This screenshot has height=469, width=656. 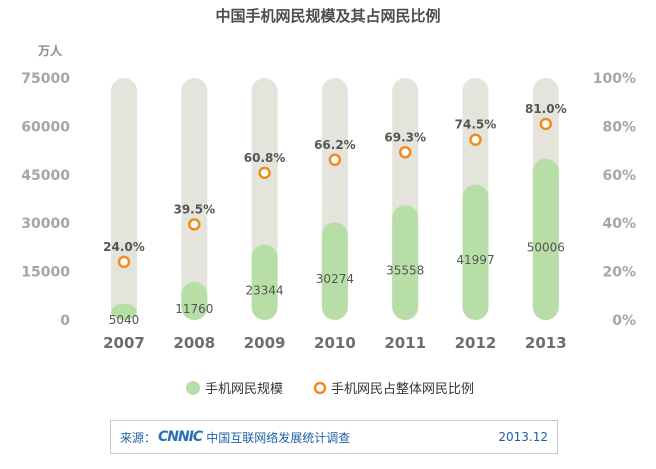 I want to click on source-label: 来源：, so click(x=138, y=437).